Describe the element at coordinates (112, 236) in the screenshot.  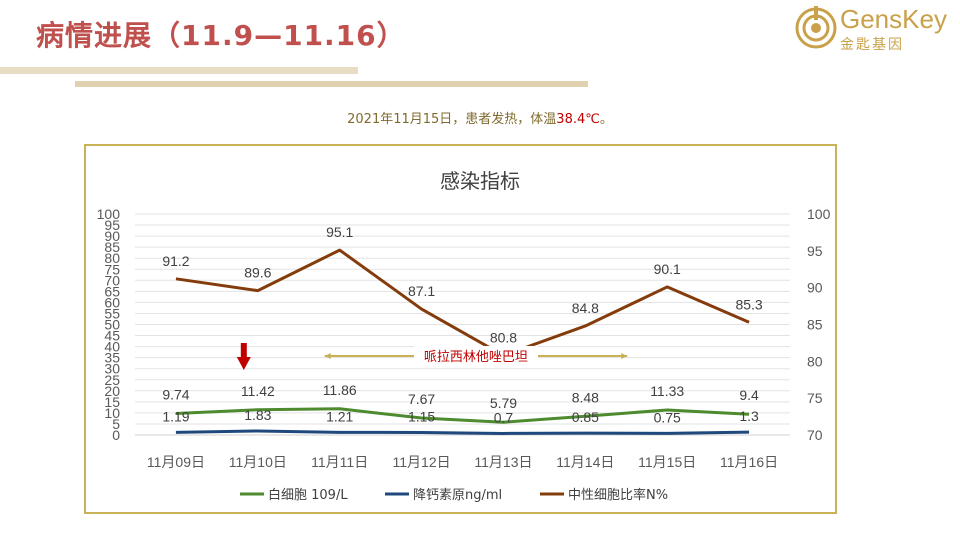
I see `y-left-tick-label: 90` at that location.